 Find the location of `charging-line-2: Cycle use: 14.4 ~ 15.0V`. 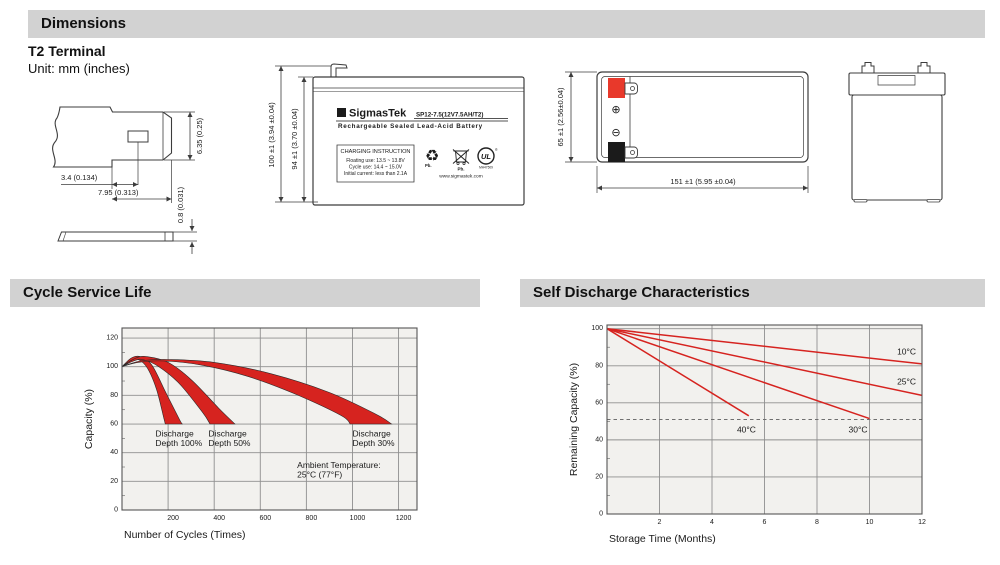

charging-line-2: Cycle use: 14.4 ~ 15.0V is located at coordinates (376, 168).